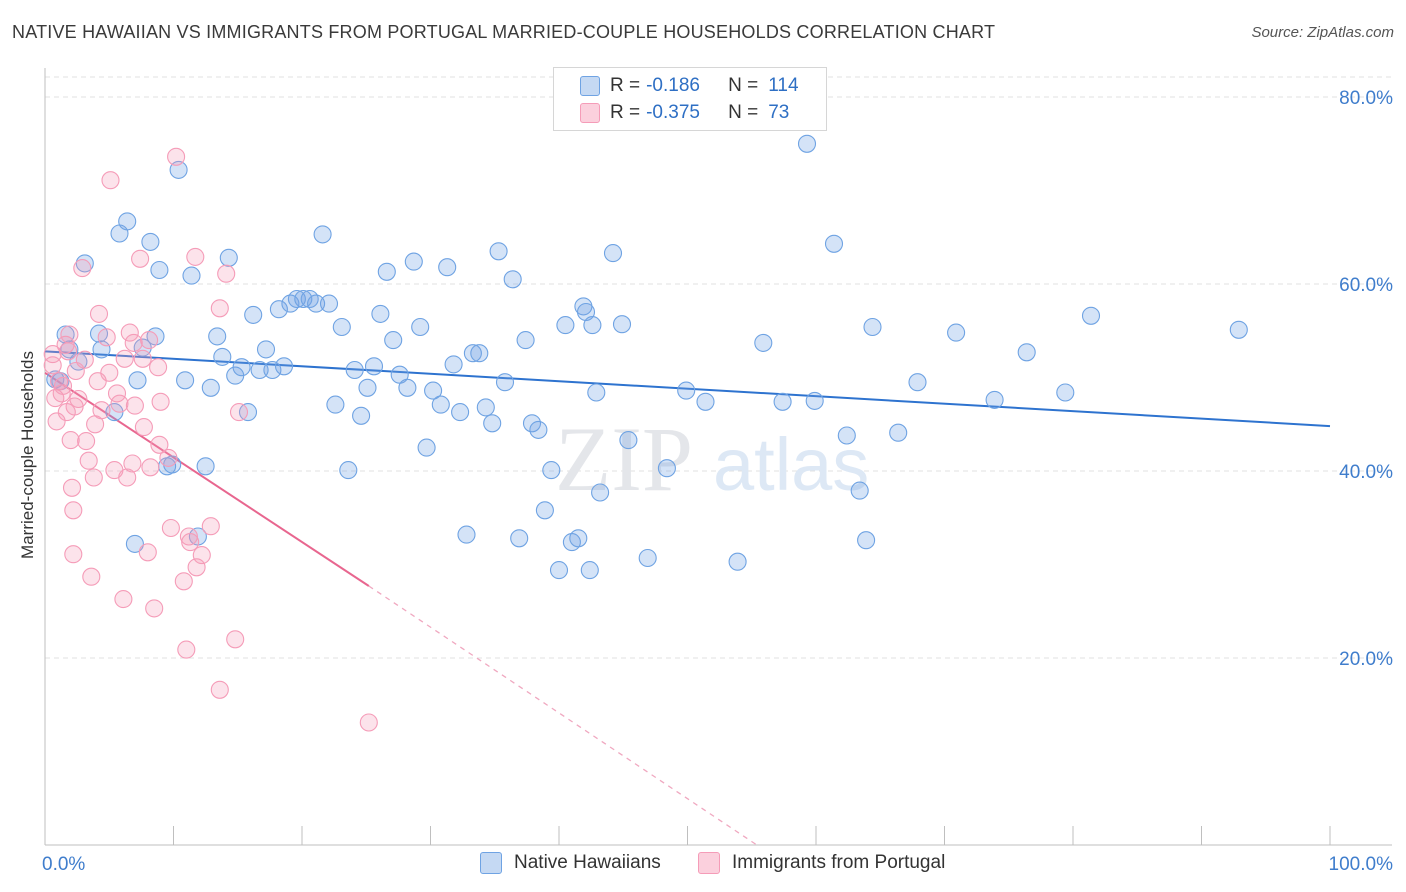 Image resolution: width=1406 pixels, height=892 pixels. Describe the element at coordinates (743, 112) in the screenshot. I see `legend-n-label: N =` at that location.